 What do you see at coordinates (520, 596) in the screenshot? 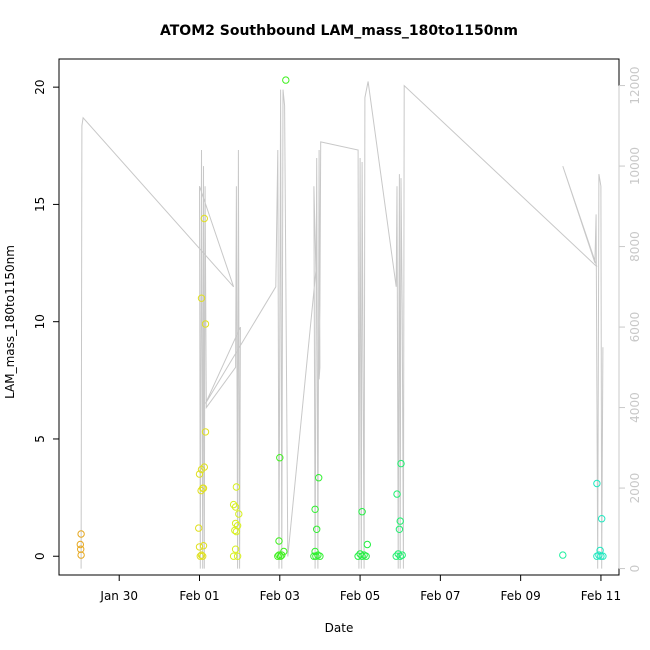
I see `x-tick-label: Feb 09` at bounding box center [520, 596].